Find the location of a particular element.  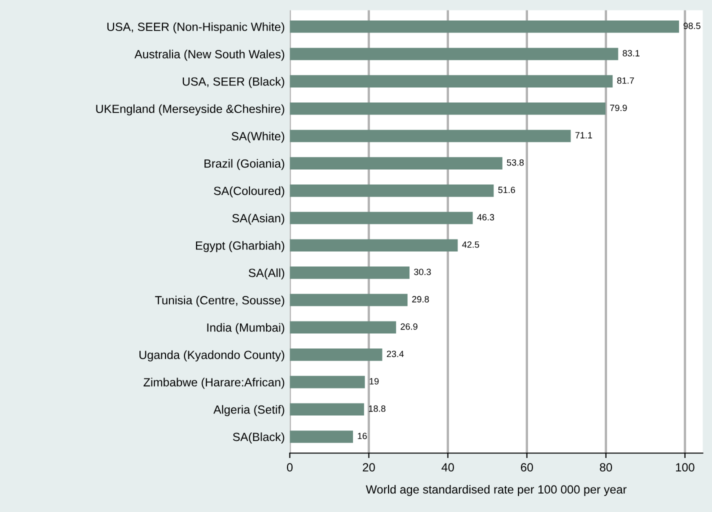

data-label: 18.8 is located at coordinates (377, 408).